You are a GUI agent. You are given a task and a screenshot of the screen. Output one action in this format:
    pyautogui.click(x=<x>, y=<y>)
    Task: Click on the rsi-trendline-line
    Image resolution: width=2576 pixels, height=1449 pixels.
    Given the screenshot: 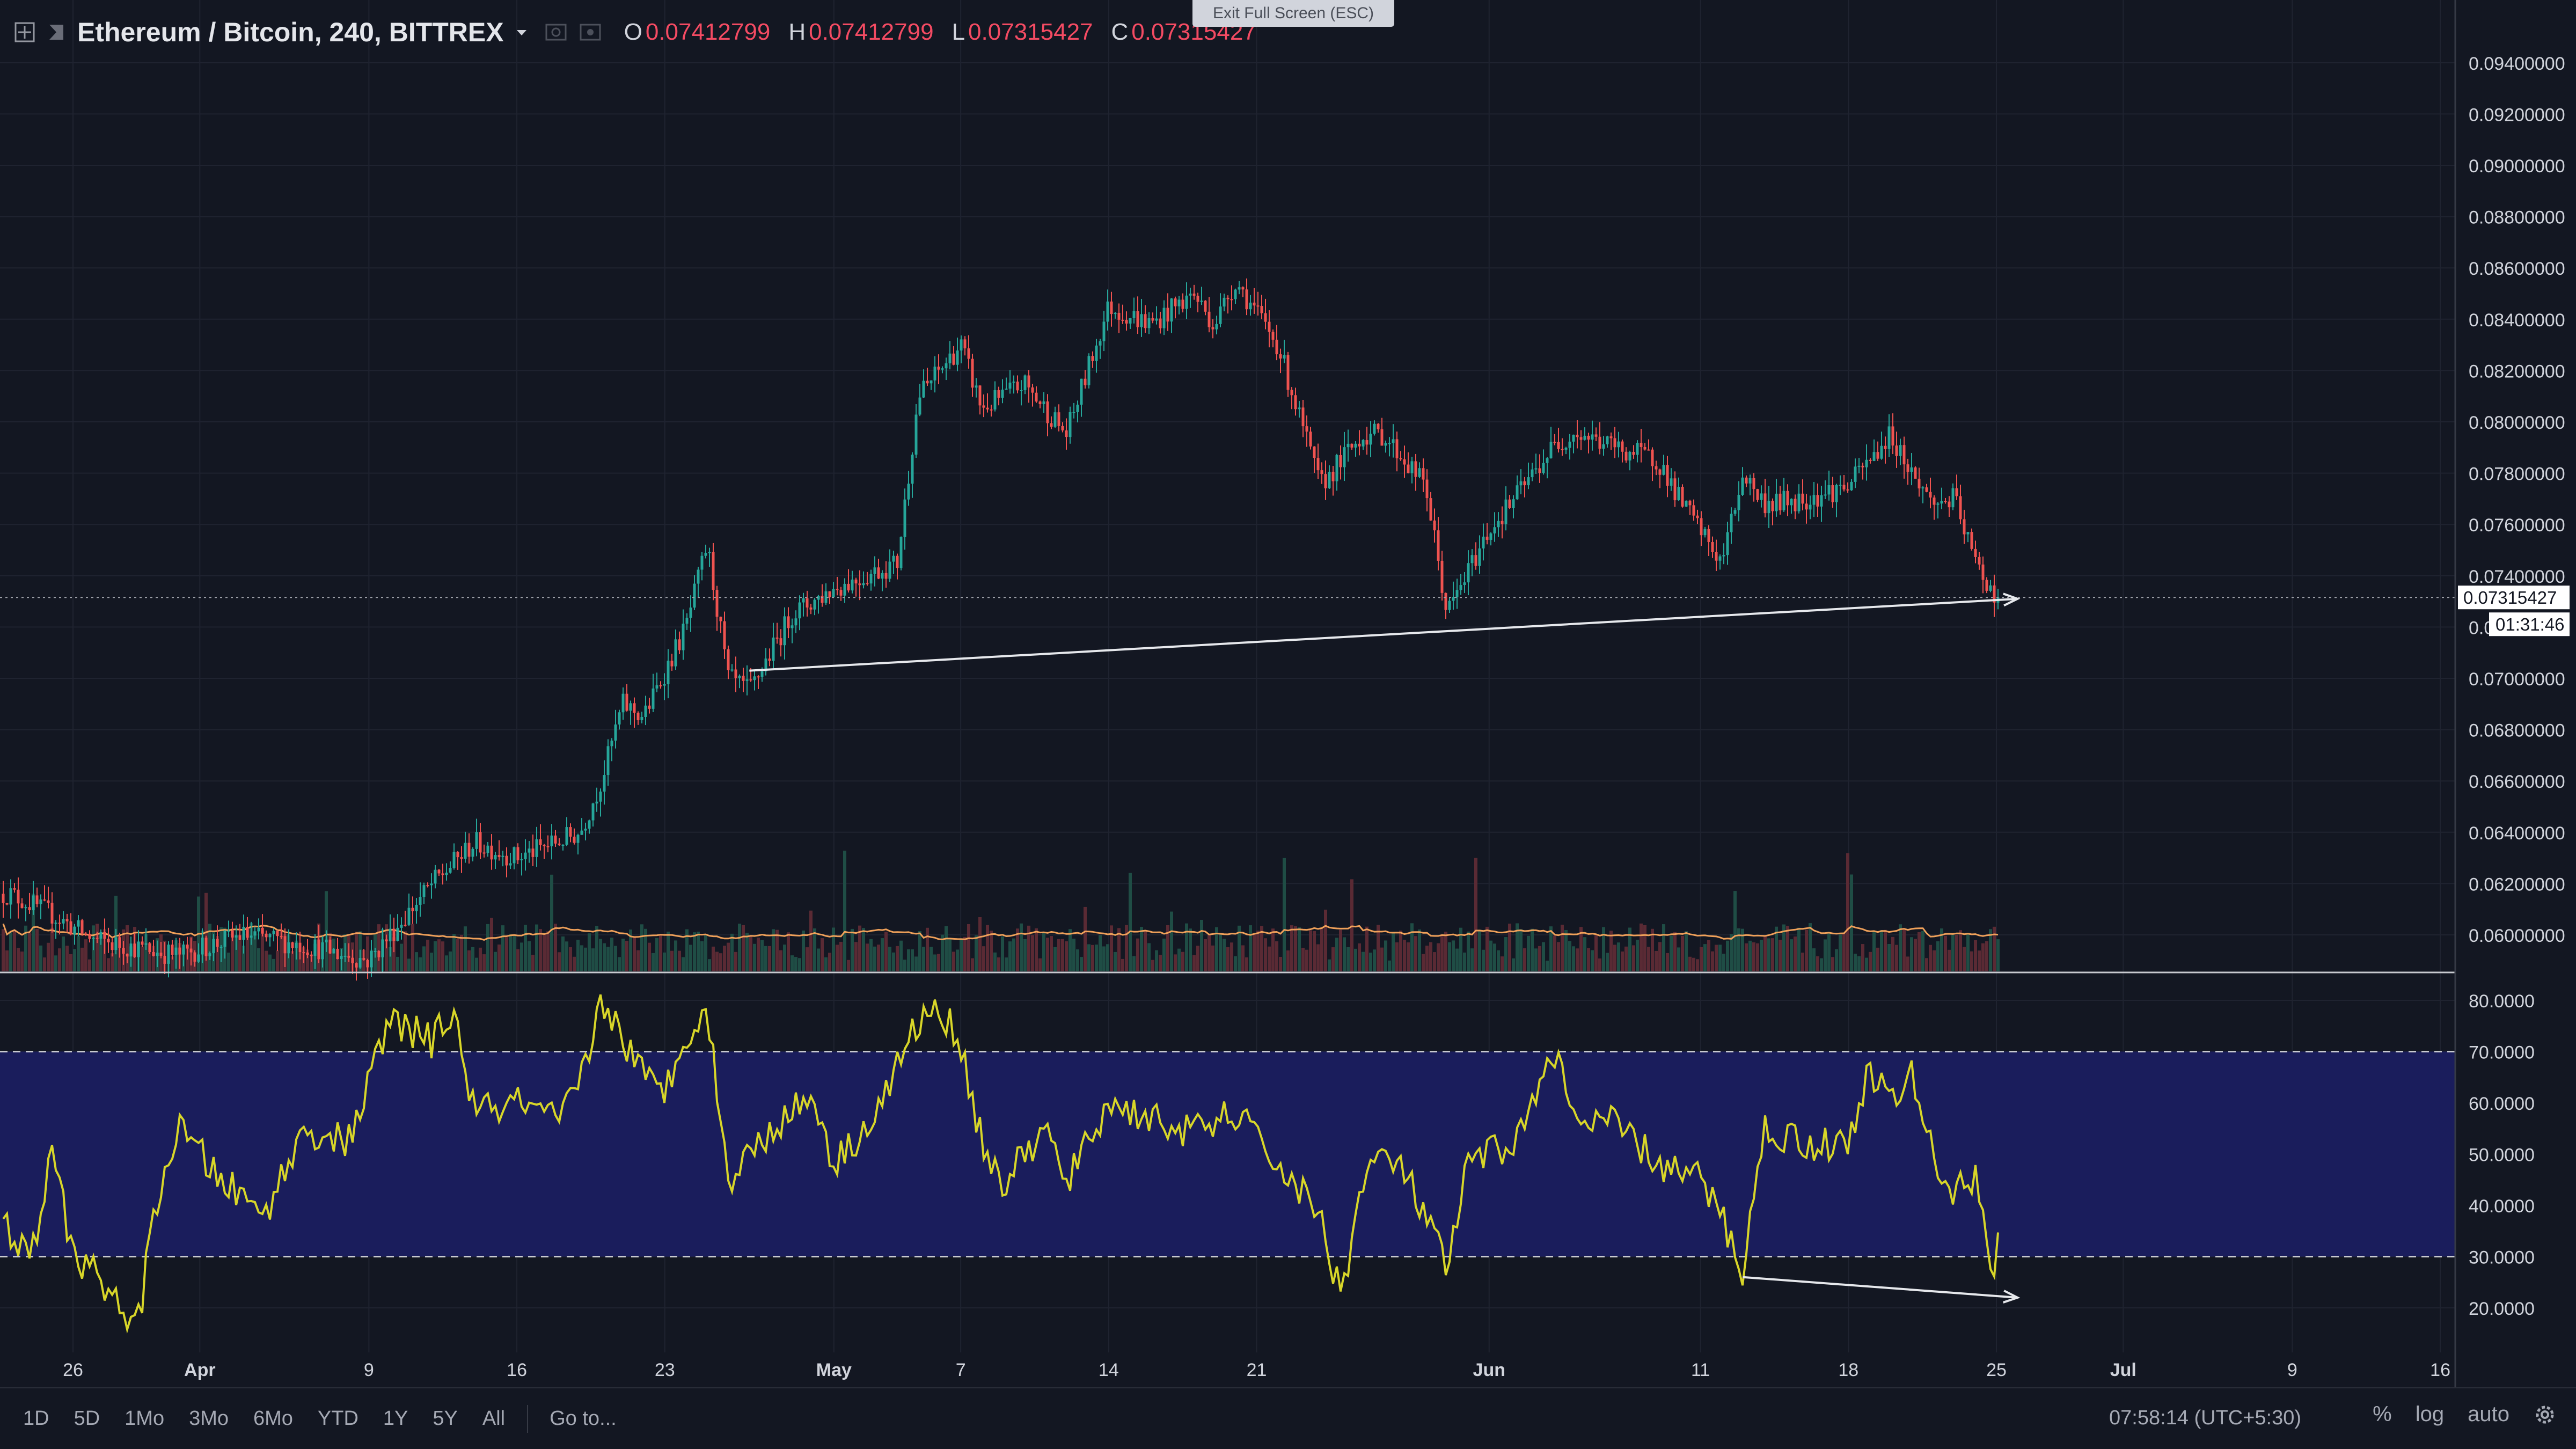 What is the action you would take?
    pyautogui.click(x=1880, y=1287)
    